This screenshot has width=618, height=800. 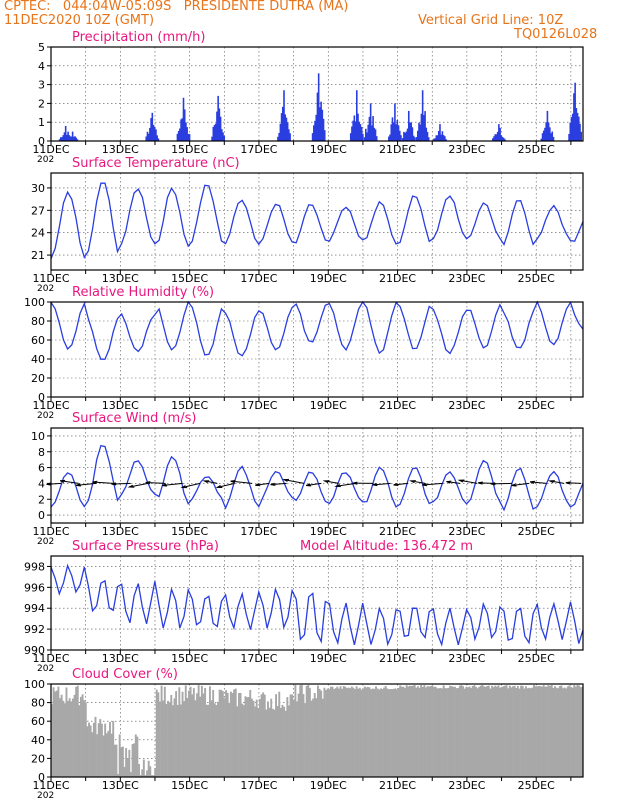 I want to click on panel-title: Precipitation (mm/h), so click(x=138, y=37).